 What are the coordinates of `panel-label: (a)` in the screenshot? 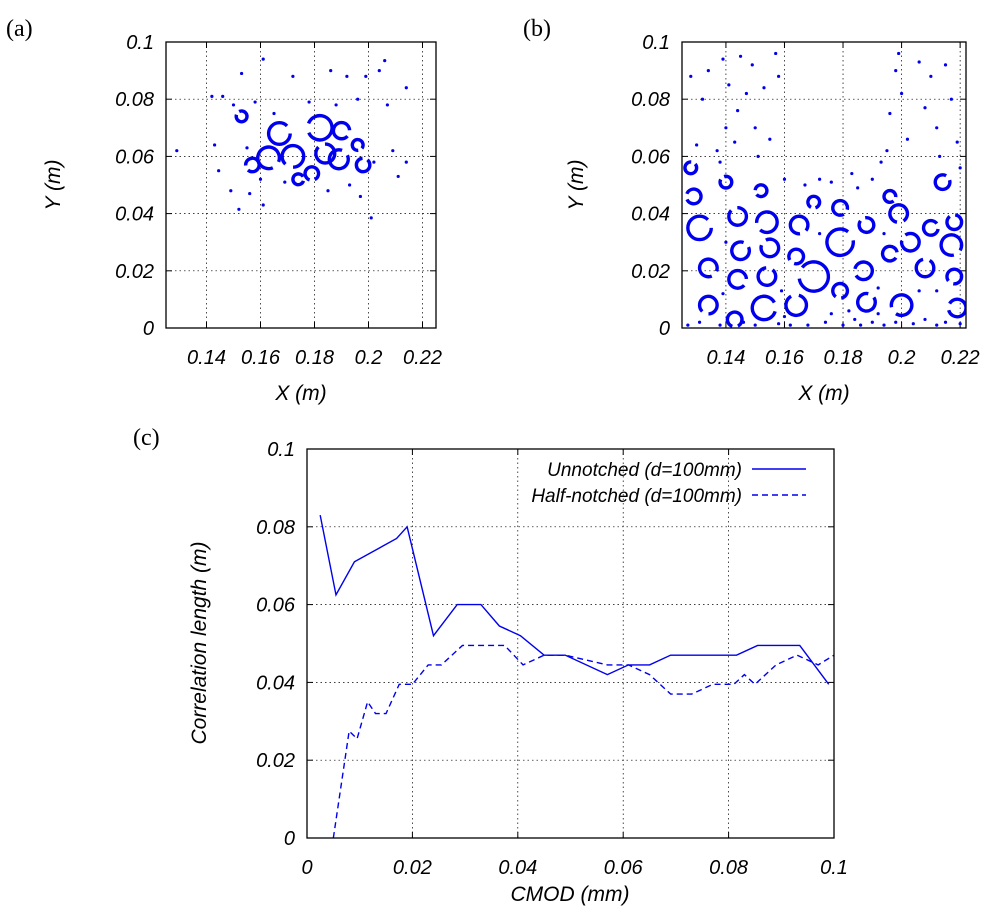 It's located at (19, 29).